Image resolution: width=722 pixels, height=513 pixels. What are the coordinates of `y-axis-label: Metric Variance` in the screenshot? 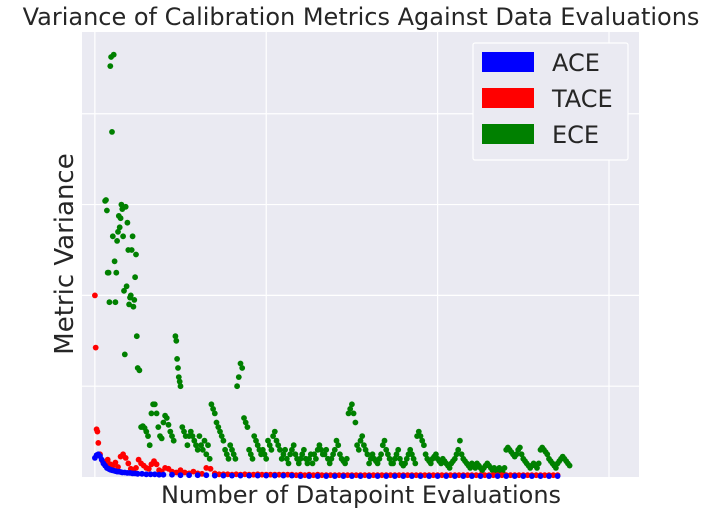 It's located at (65, 253).